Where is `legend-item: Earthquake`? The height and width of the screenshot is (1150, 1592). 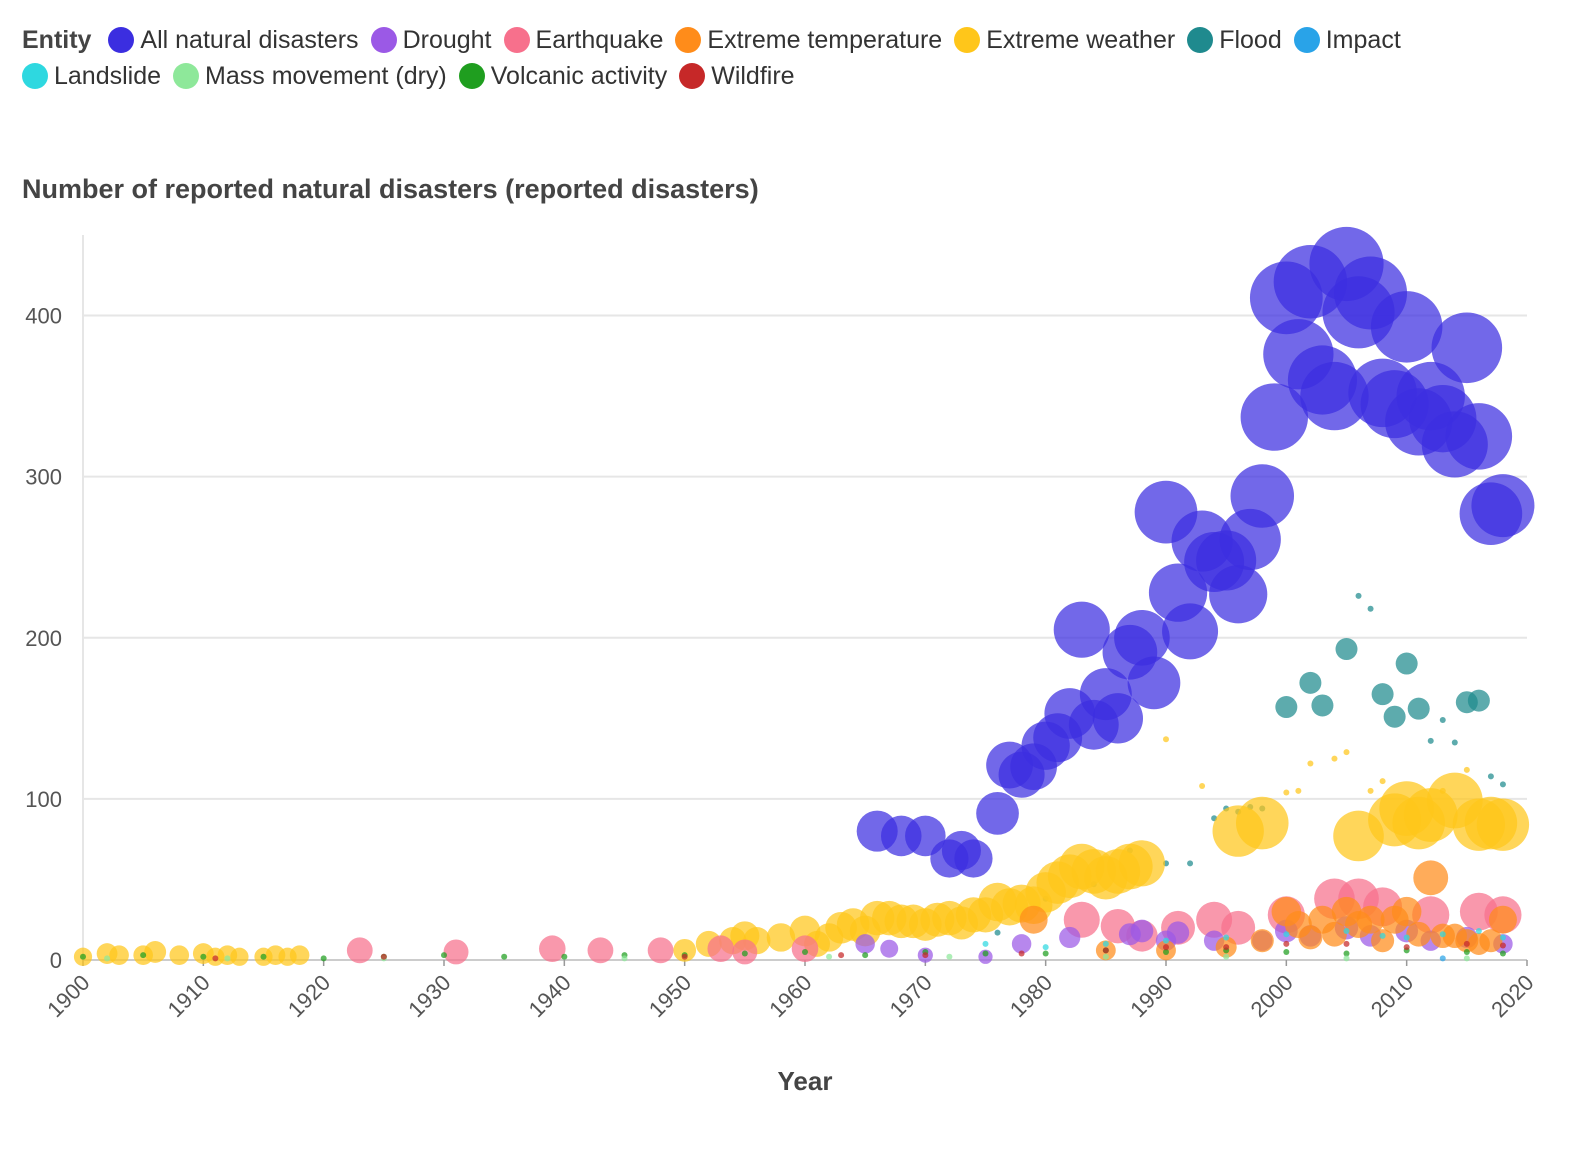 legend-item: Earthquake is located at coordinates (583, 40).